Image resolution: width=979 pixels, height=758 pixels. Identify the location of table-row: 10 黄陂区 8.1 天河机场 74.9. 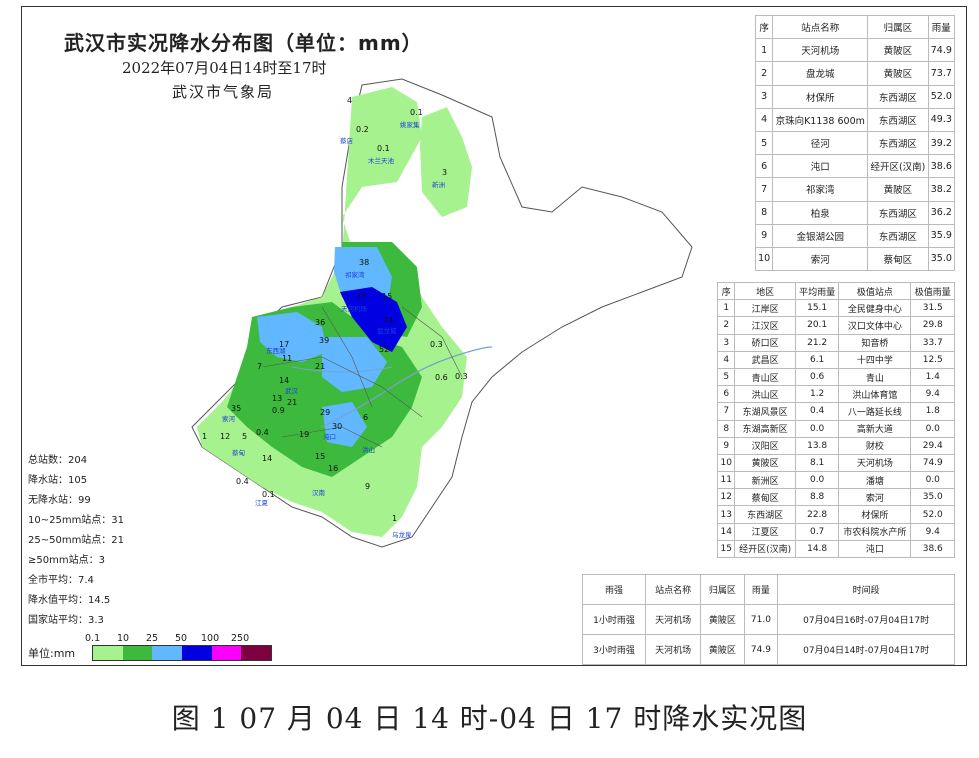
(835, 463).